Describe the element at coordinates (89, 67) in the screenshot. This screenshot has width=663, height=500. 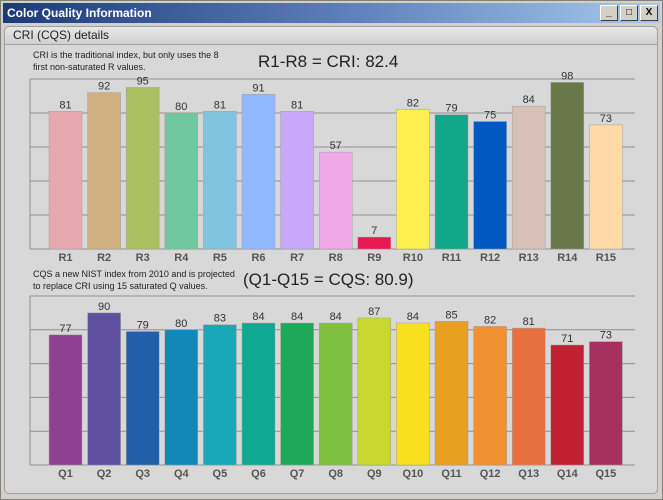
I see `cri-desc-line2: first non-saturated R values.` at that location.